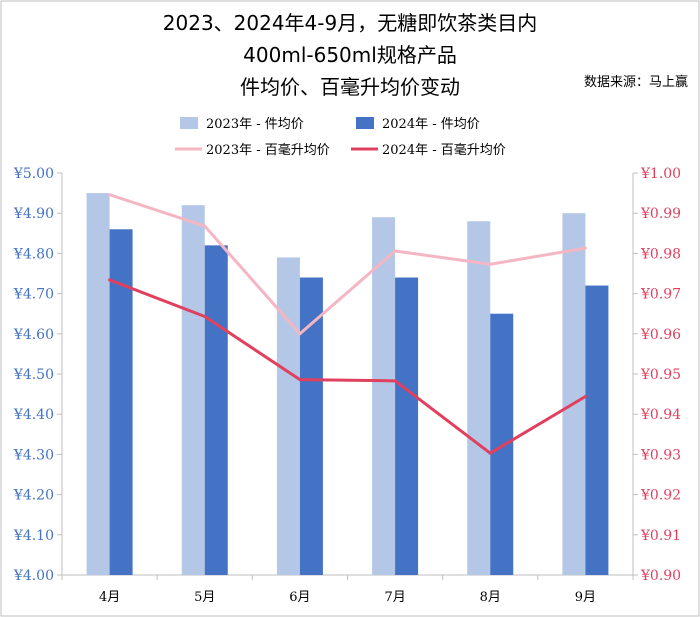 The width and height of the screenshot is (700, 617). Describe the element at coordinates (660, 415) in the screenshot. I see `right-tick-label: ¥0.94` at that location.